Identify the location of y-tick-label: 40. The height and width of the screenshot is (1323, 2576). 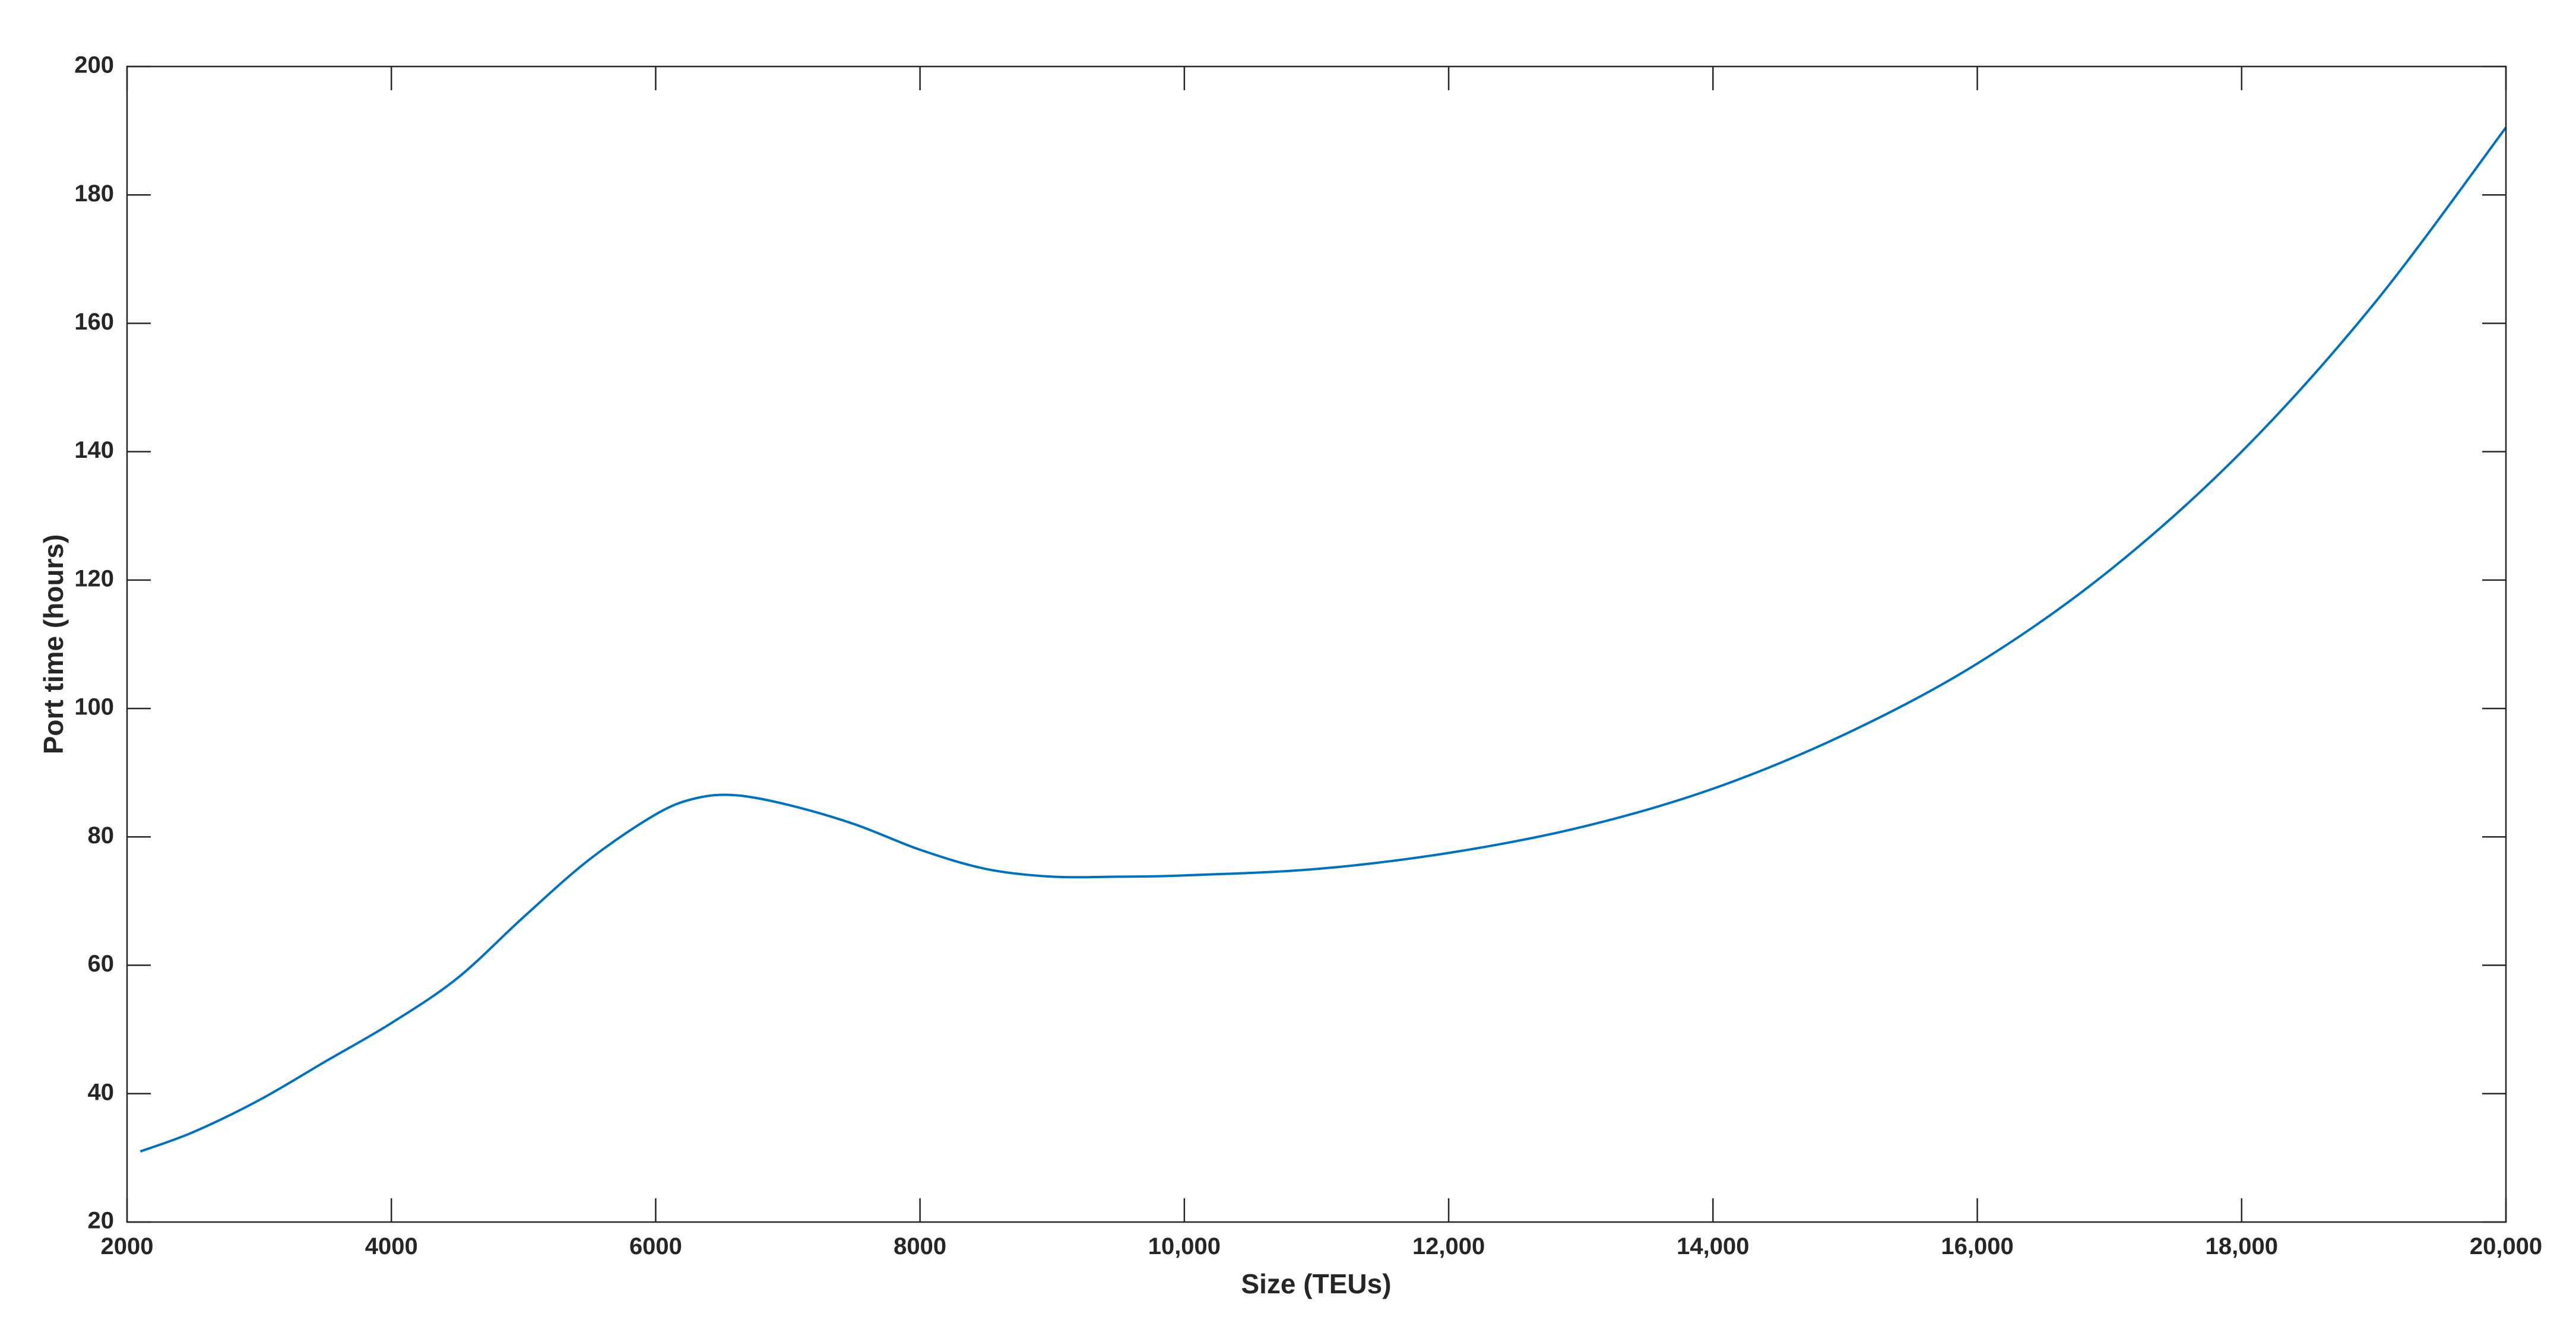
(102, 1092).